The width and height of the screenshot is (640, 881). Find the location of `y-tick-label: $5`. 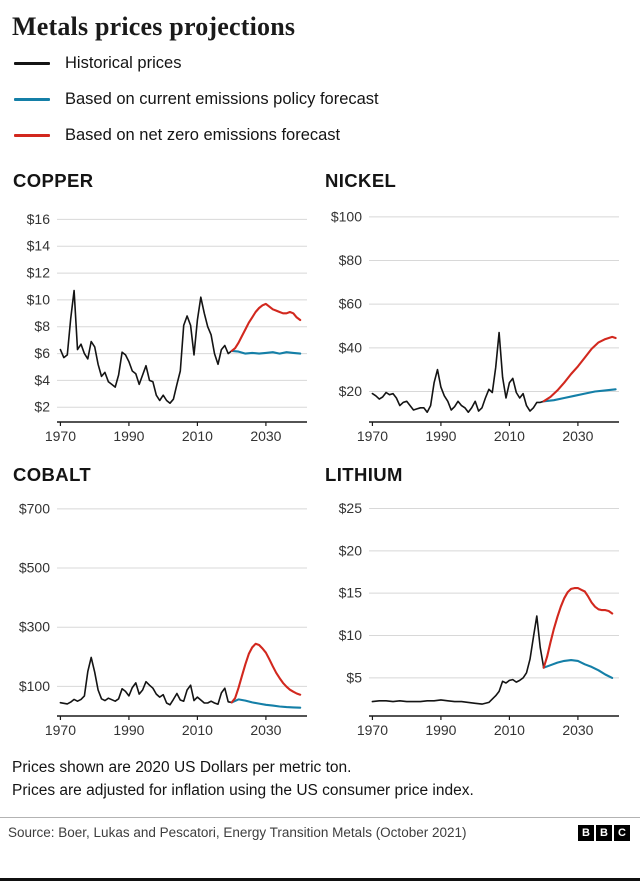

y-tick-label: $5 is located at coordinates (354, 677).